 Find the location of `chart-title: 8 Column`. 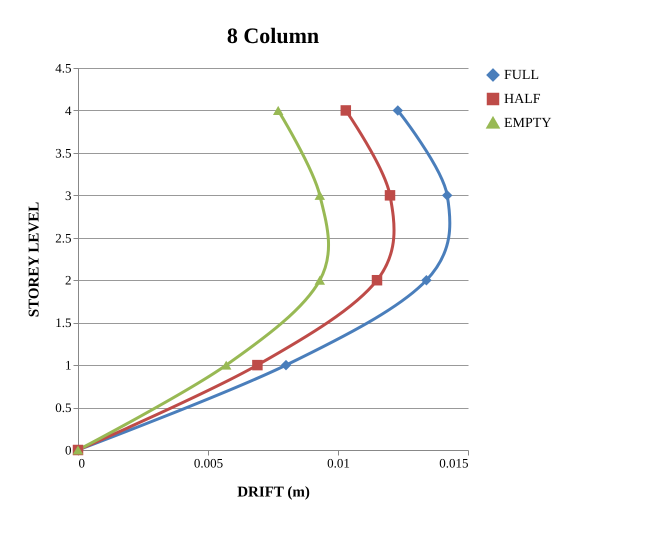

chart-title: 8 Column is located at coordinates (273, 35).